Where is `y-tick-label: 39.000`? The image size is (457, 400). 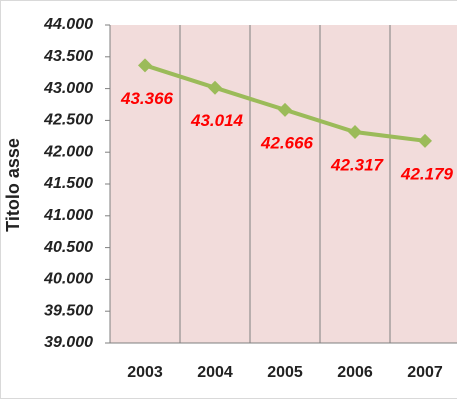
y-tick-label: 39.000 is located at coordinates (68, 342).